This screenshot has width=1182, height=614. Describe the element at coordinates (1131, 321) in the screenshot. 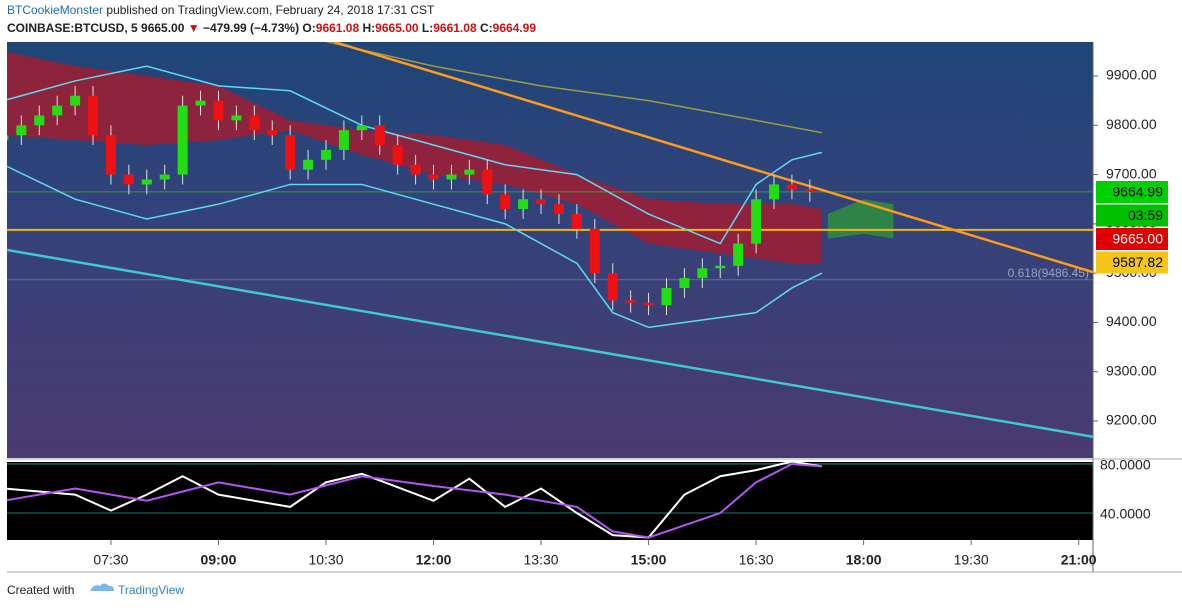

I see `y-tick-label: 9400.00` at that location.